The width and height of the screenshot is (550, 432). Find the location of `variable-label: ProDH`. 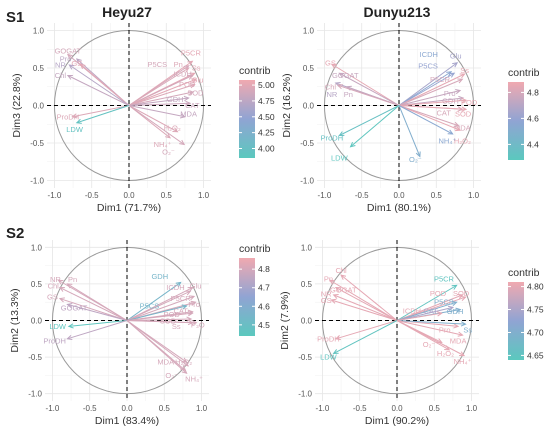

variable-label: ProDH is located at coordinates (328, 338).